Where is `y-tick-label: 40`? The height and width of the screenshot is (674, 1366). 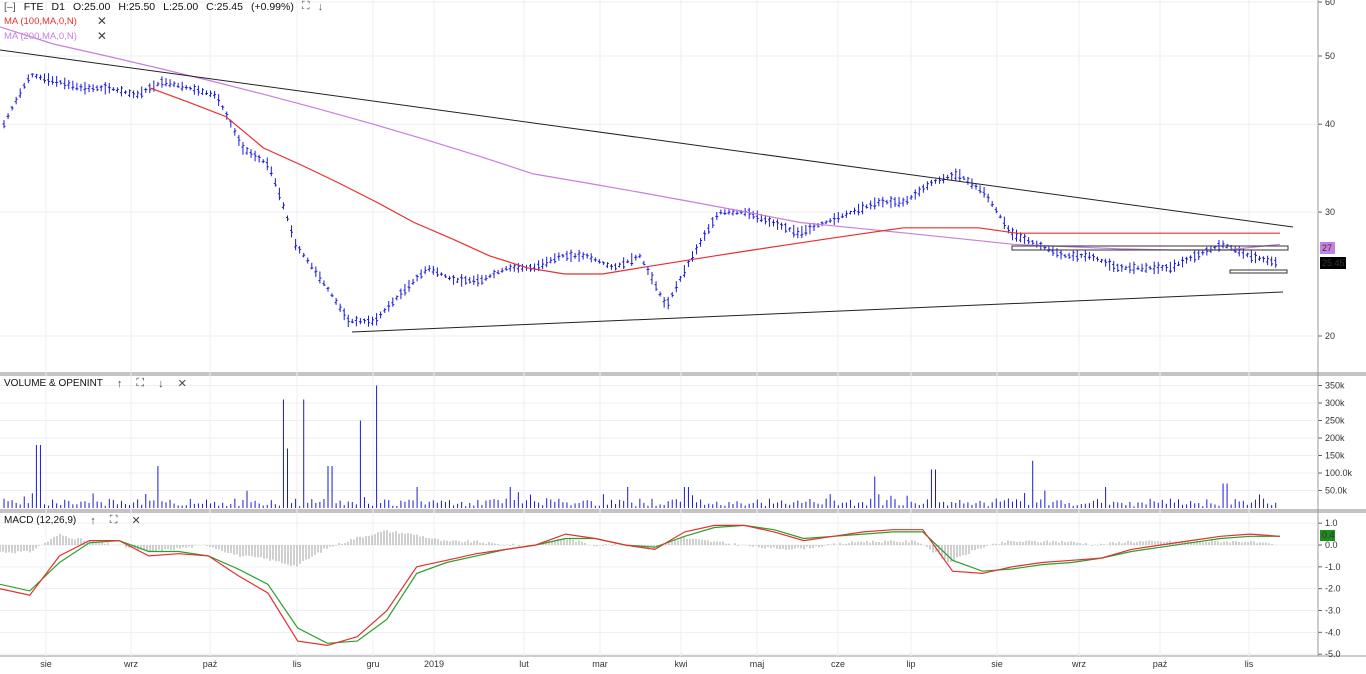
y-tick-label: 40 is located at coordinates (1330, 124).